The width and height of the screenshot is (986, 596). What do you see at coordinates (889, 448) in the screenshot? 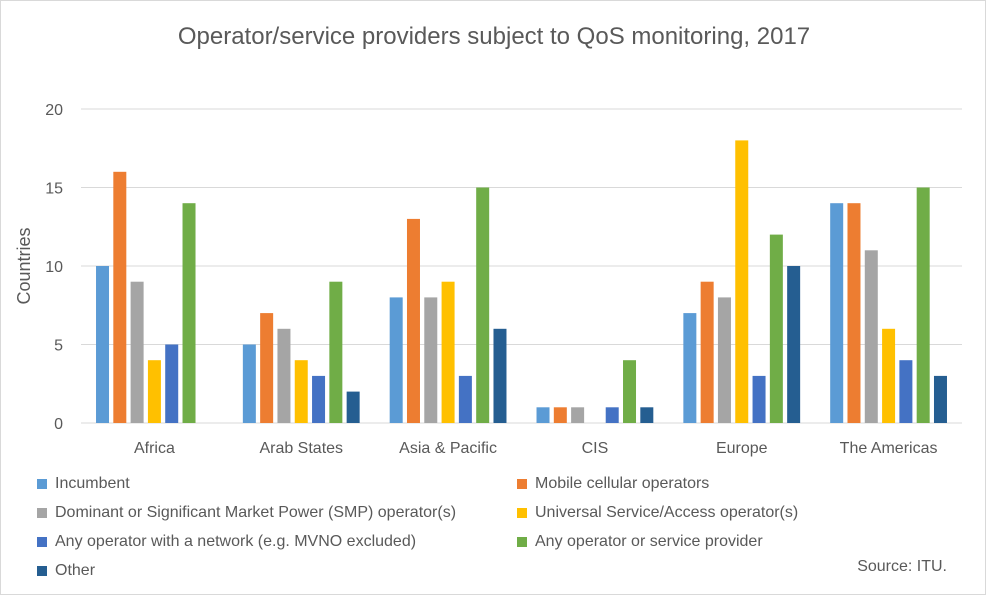
I see `x-tick-label: The Americas` at bounding box center [889, 448].